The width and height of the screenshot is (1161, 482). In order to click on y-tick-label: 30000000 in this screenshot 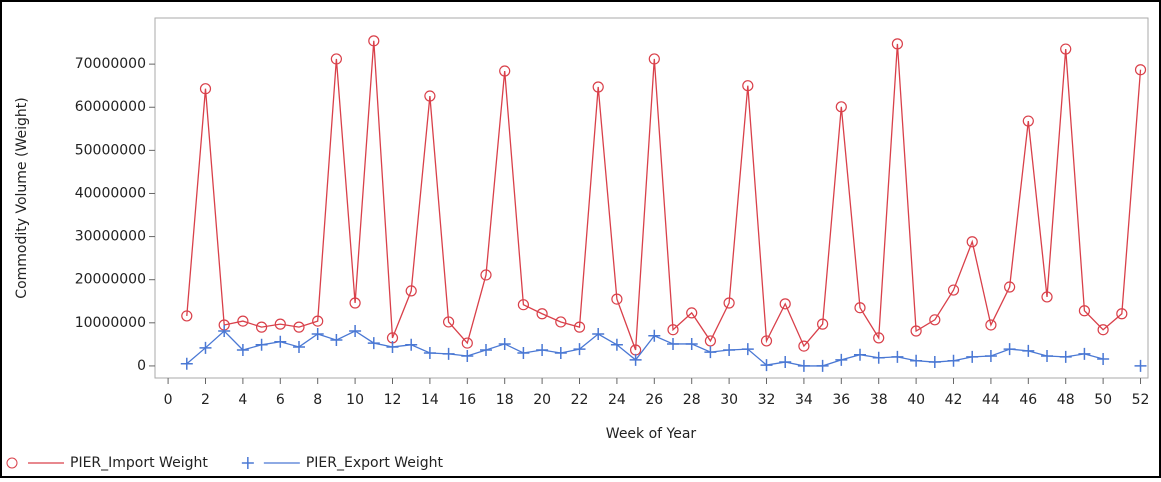, I will do `click(110, 237)`.